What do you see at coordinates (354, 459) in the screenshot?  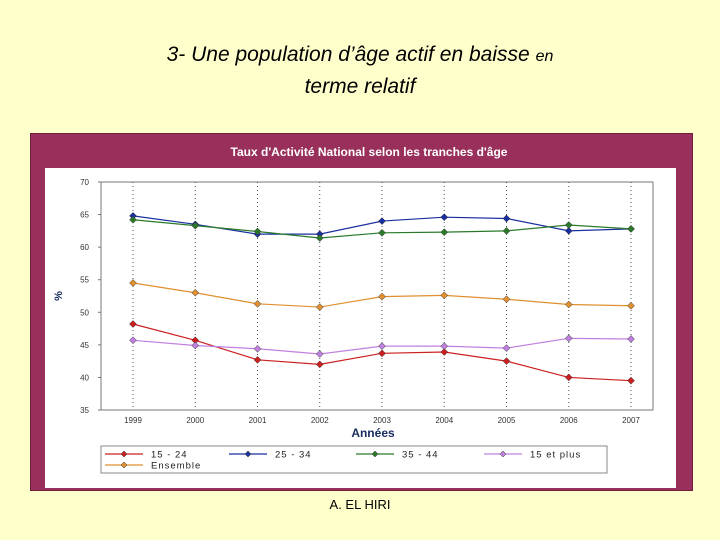 I see `legend-box` at bounding box center [354, 459].